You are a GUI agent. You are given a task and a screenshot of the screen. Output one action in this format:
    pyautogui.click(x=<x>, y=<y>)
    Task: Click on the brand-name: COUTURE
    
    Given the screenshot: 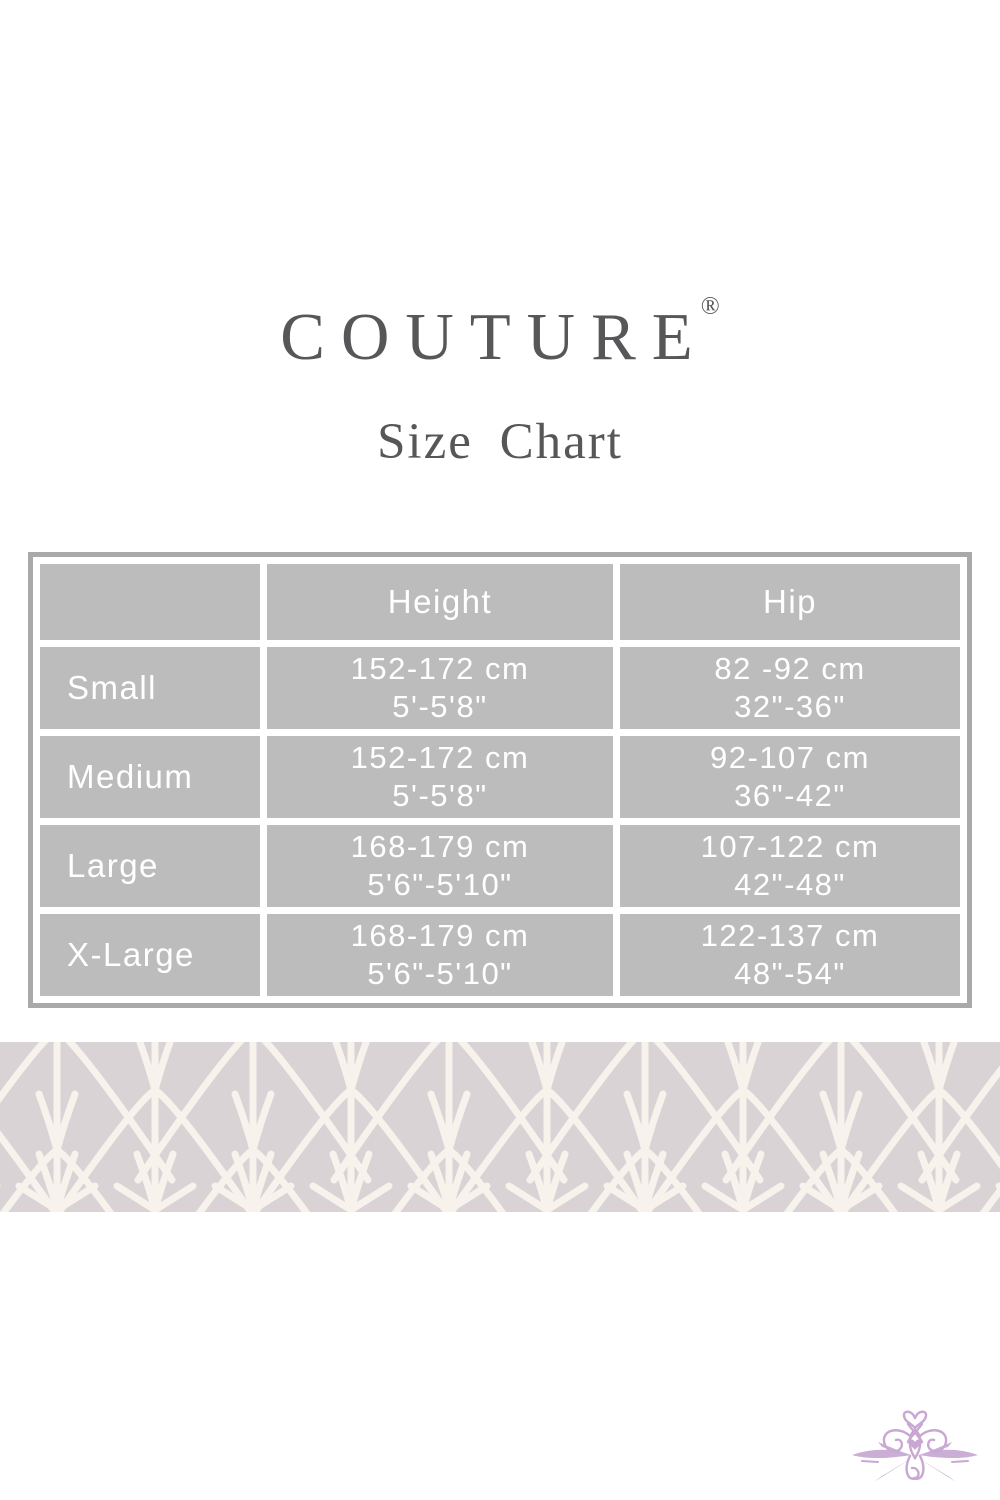 What is the action you would take?
    pyautogui.click(x=494, y=337)
    